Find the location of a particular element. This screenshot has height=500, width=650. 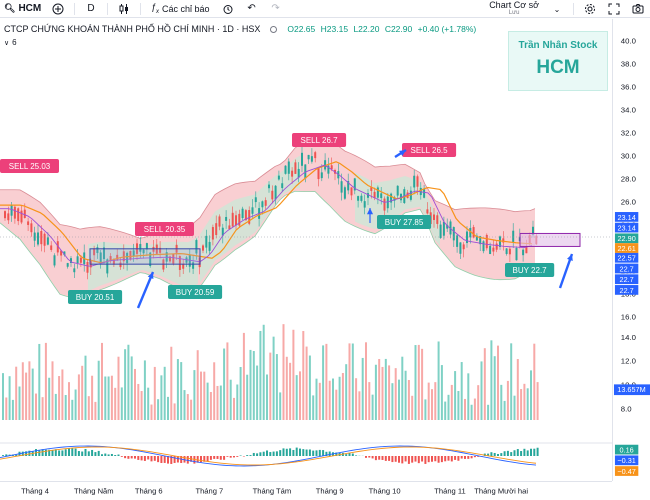

toolbar-divider is located at coordinates (140, 8).